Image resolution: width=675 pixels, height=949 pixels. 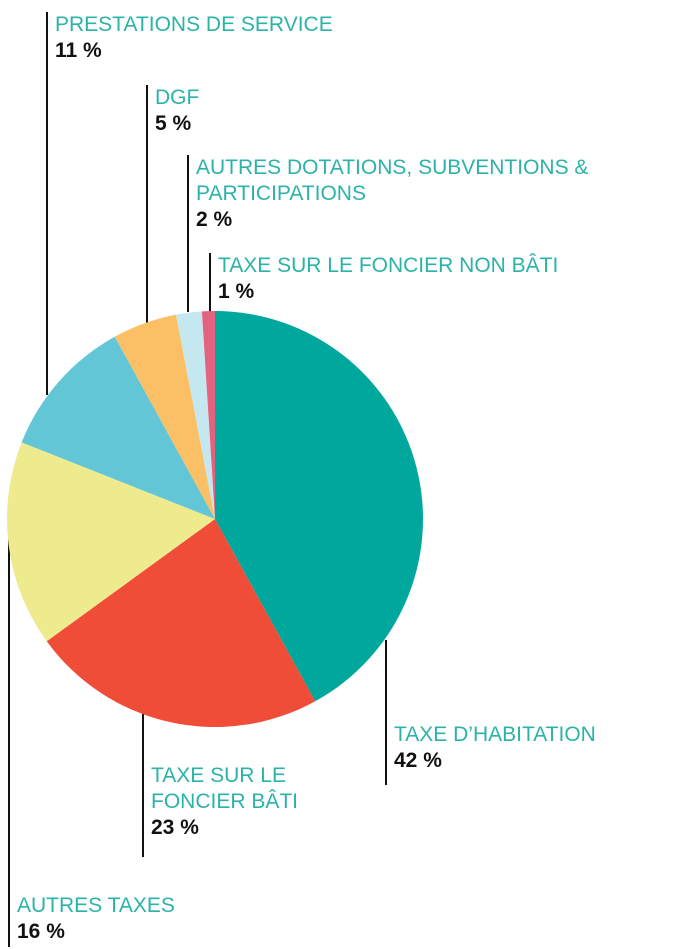 I want to click on category-label: TAXE SUR LE FONCIER BÂTI, so click(x=225, y=788).